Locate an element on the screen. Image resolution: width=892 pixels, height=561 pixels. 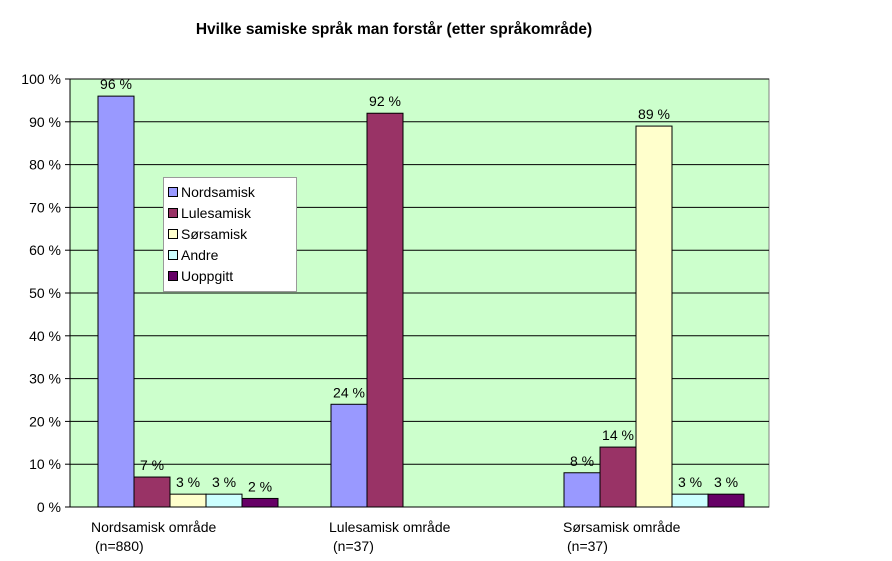
y-tick-label: 20 % is located at coordinates (45, 421).